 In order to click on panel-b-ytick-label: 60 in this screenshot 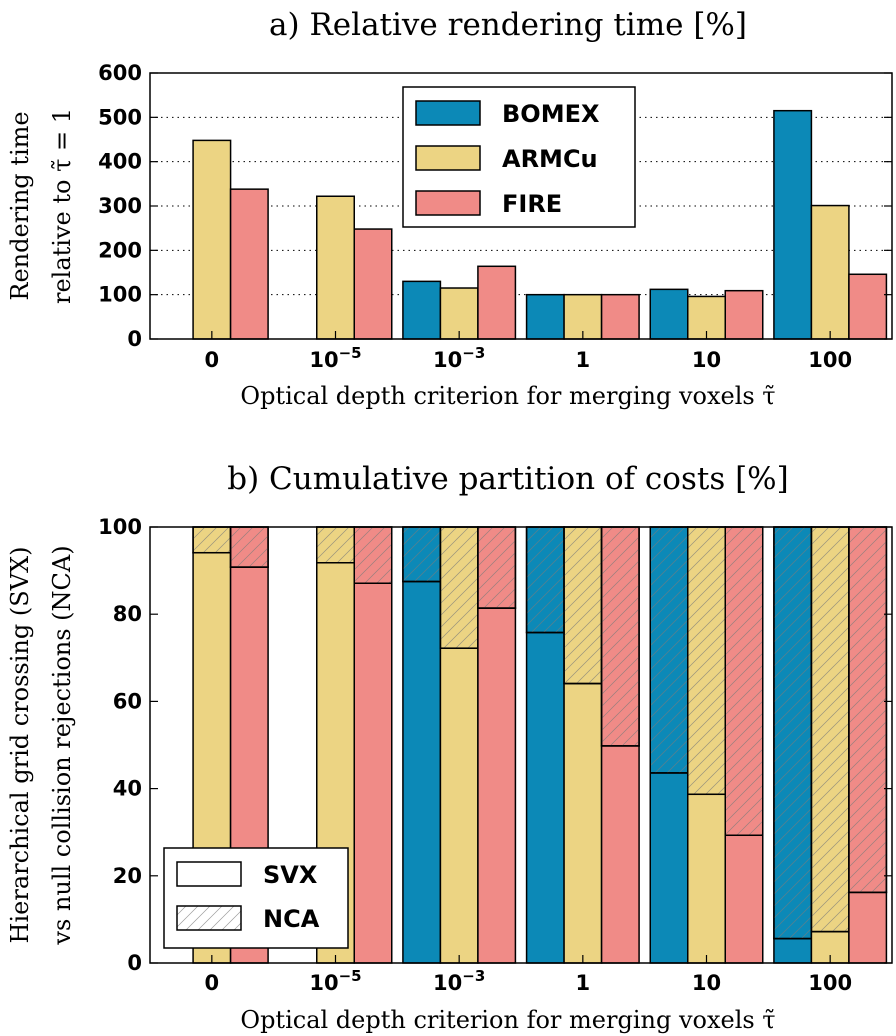, I will do `click(127, 701)`.